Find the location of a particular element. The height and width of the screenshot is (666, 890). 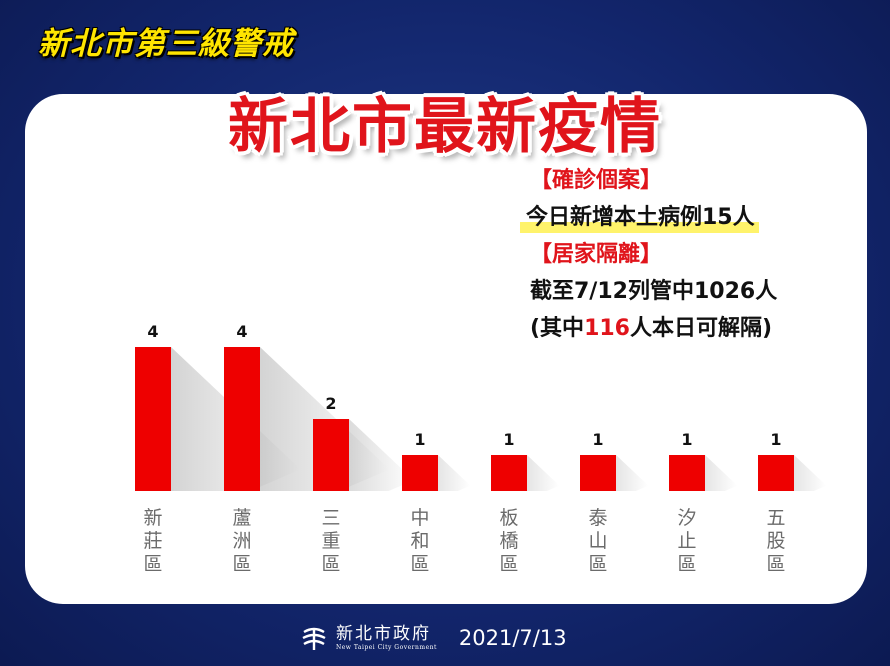

home-quarantine-header: 【居家隔離】 is located at coordinates (596, 254).